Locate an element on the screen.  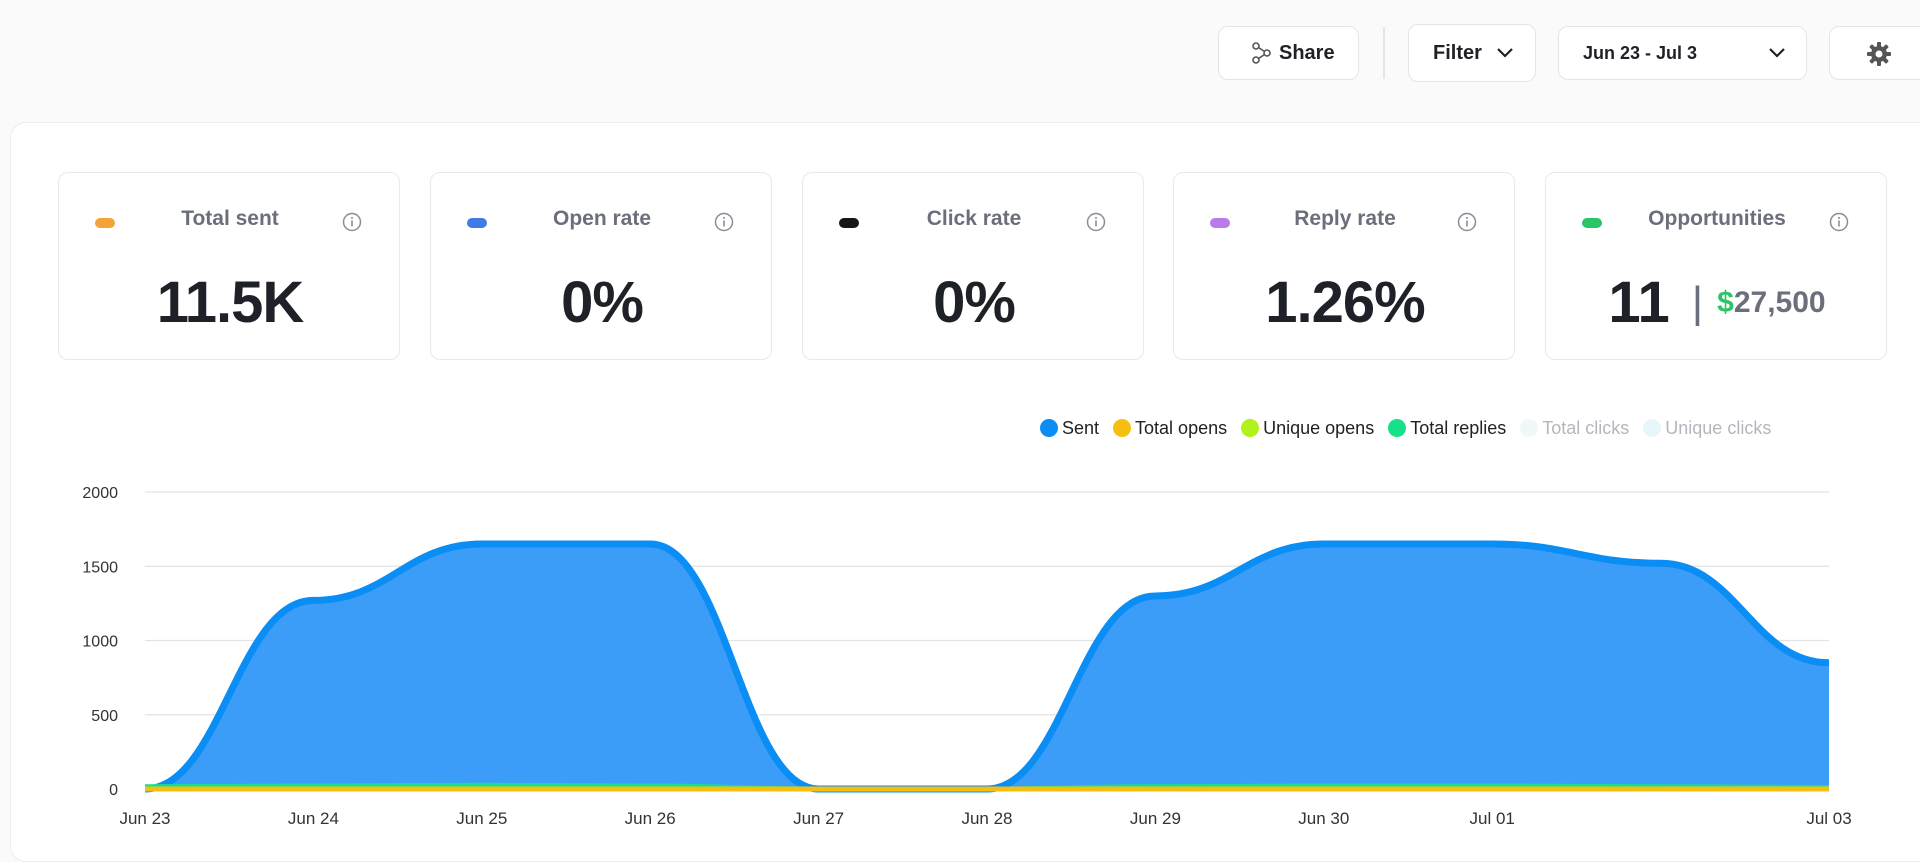
x-tick-label: Jul 03 is located at coordinates (1828, 818).